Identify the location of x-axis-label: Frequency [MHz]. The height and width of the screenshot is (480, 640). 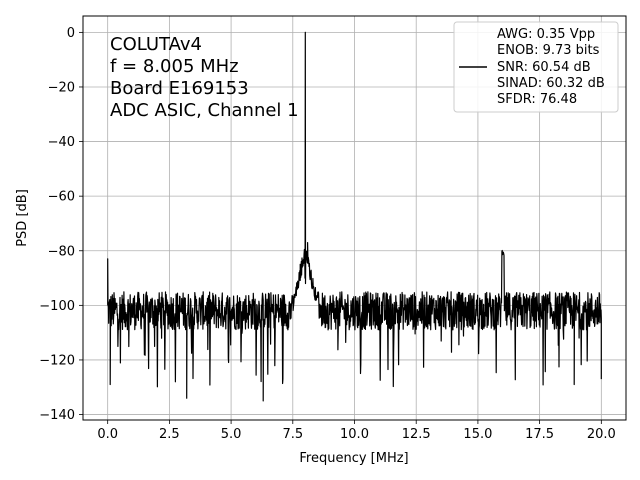
(353, 458).